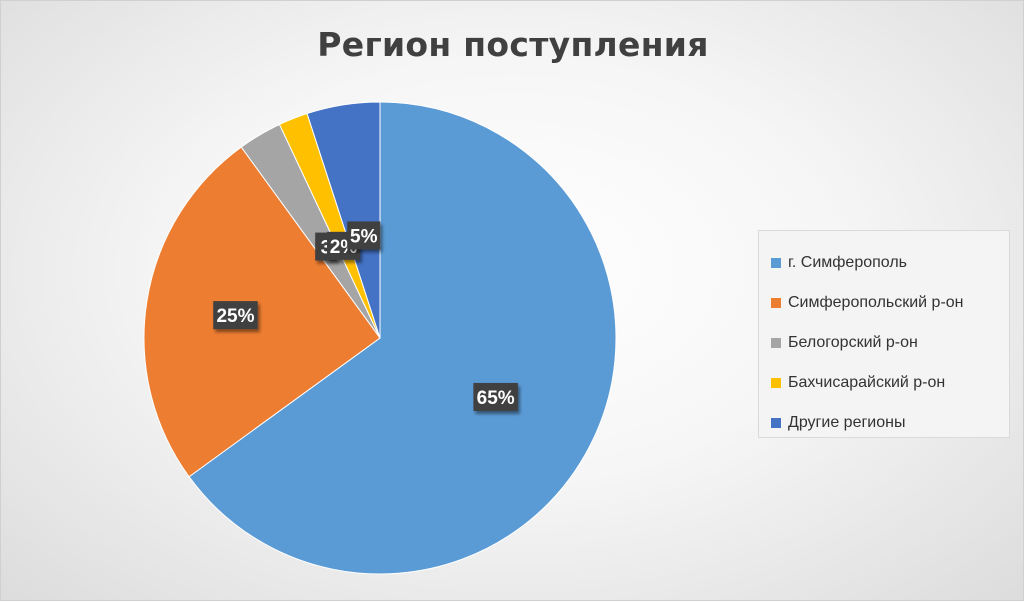  What do you see at coordinates (847, 422) in the screenshot?
I see `legend-label: Другие регионы` at bounding box center [847, 422].